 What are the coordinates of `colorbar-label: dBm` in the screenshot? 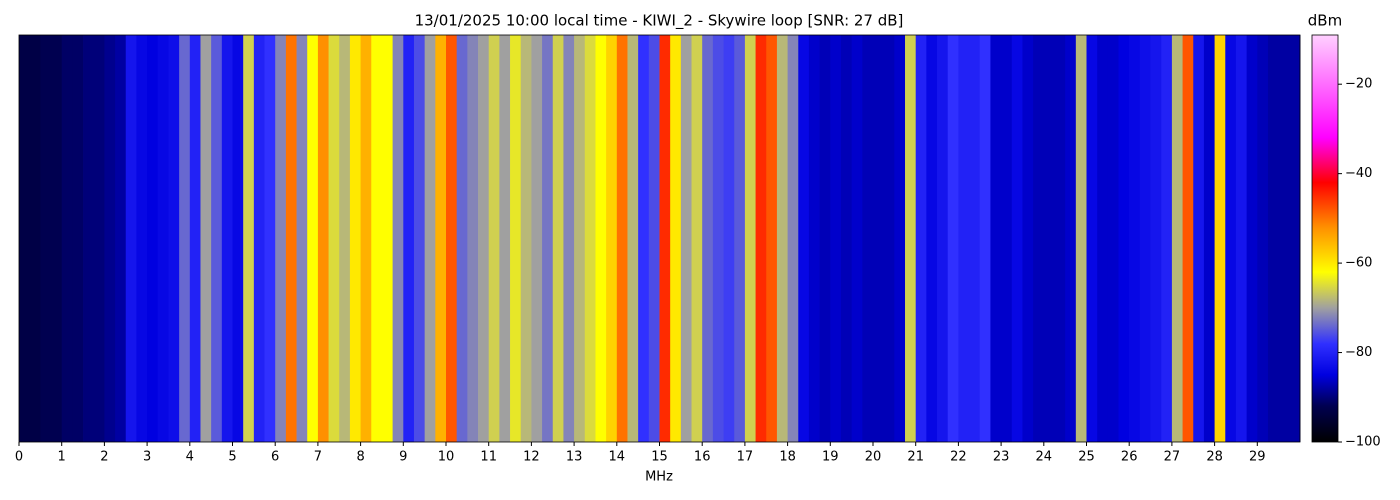 It's located at (1325, 21).